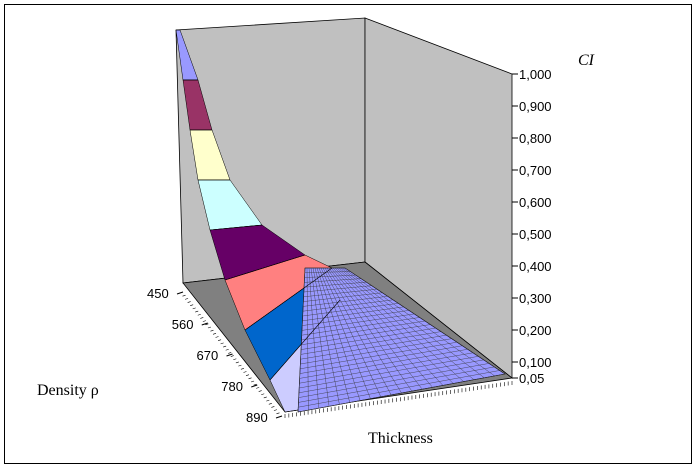 The image size is (697, 469). Describe the element at coordinates (586, 60) in the screenshot. I see `z-axis-label: CI` at that location.